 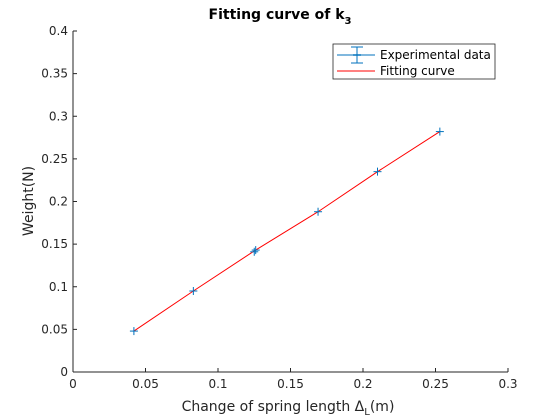 I want to click on y-ticks: 0 0.05 0.1 0.15 0.2 0.25 0.3 0.35 0.4, so click(x=59, y=201).